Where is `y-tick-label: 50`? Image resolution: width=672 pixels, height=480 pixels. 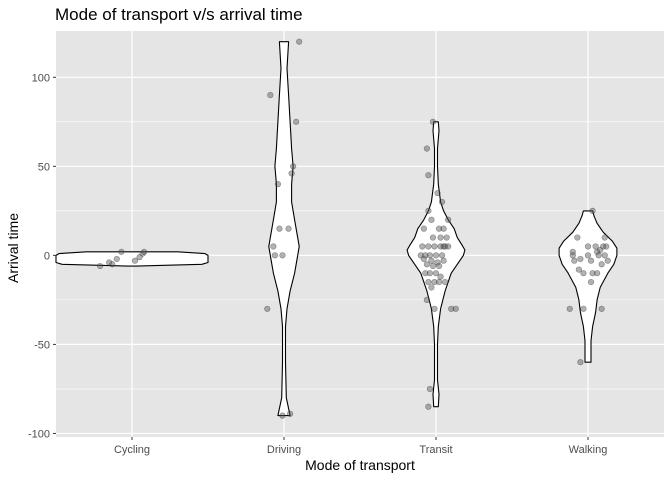 y-tick-label: 50 is located at coordinates (44, 167).